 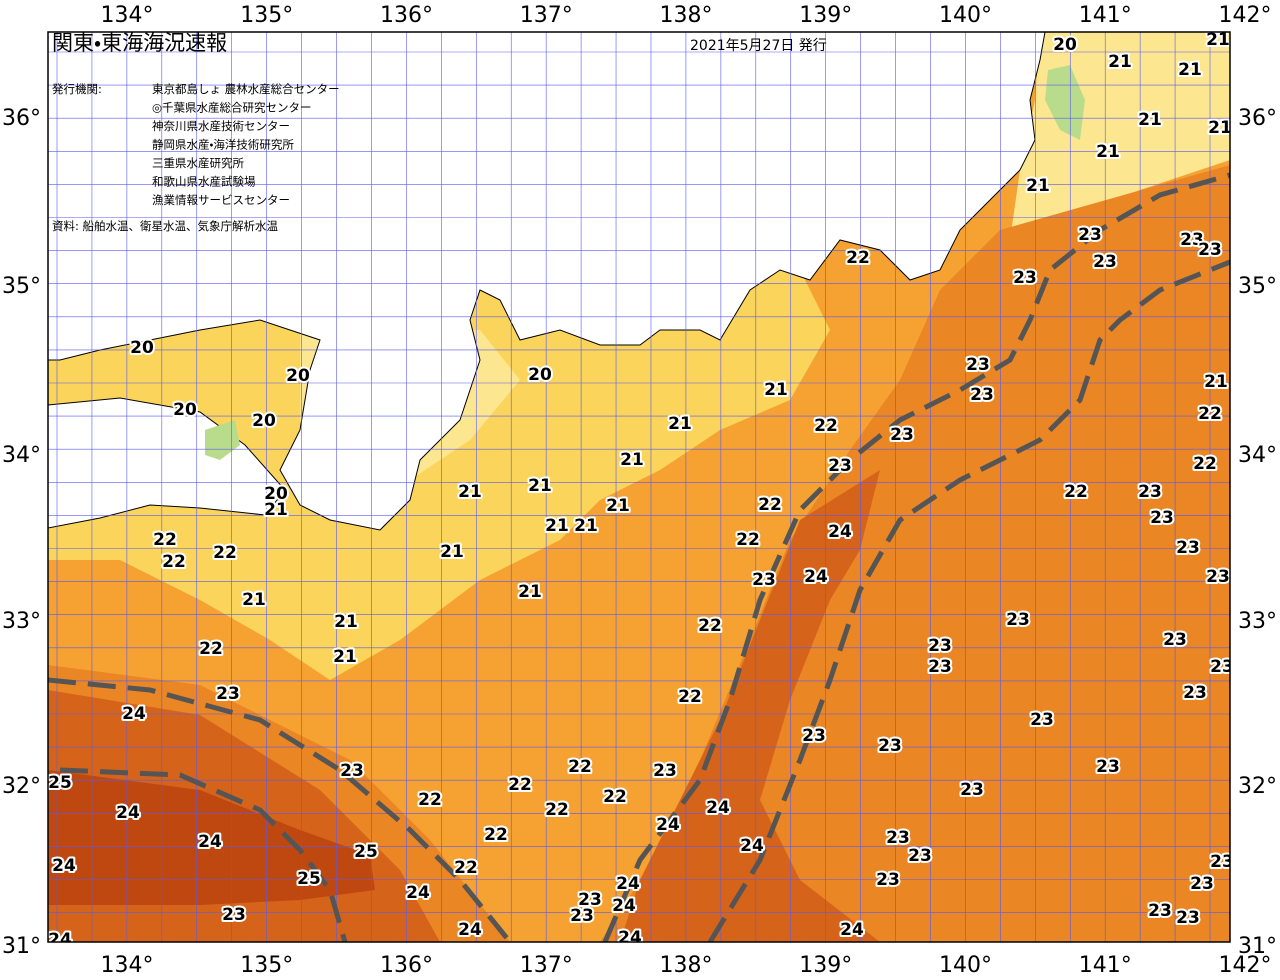 I want to click on latitude-label: 32°, so click(x=21, y=786).